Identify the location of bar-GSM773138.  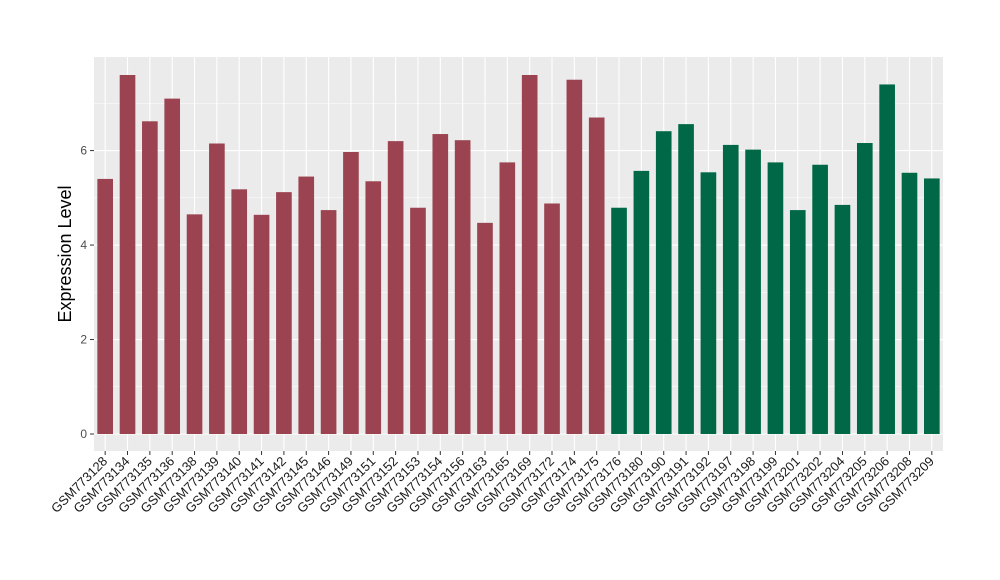
(194, 324).